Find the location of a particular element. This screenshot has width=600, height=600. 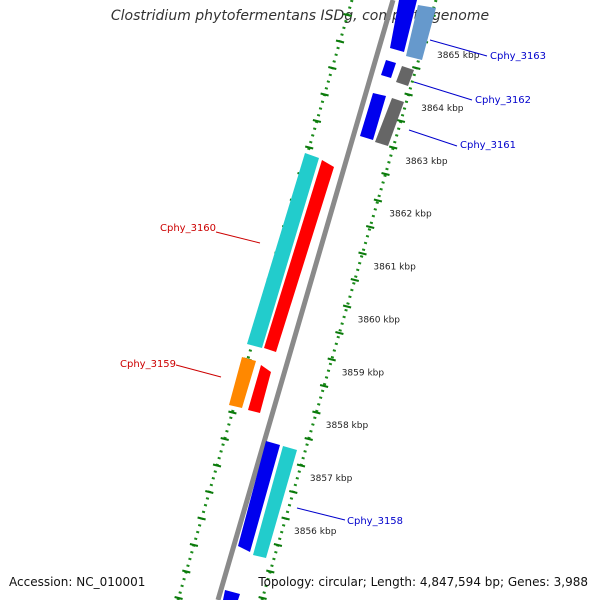

gene-block-3162-blue is located at coordinates (388, 69).